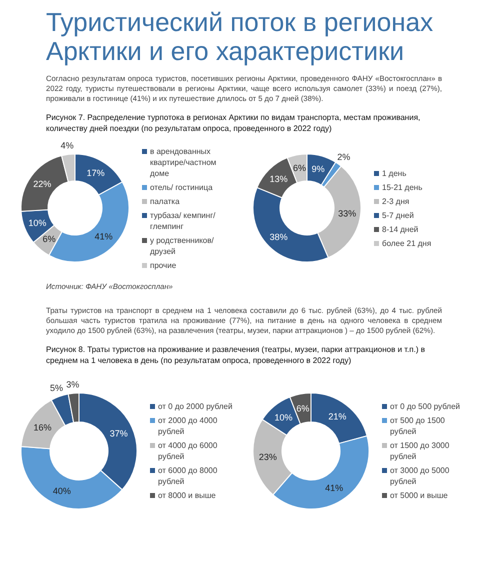  I want to click on legend-label: 5-7 дней, so click(398, 215).